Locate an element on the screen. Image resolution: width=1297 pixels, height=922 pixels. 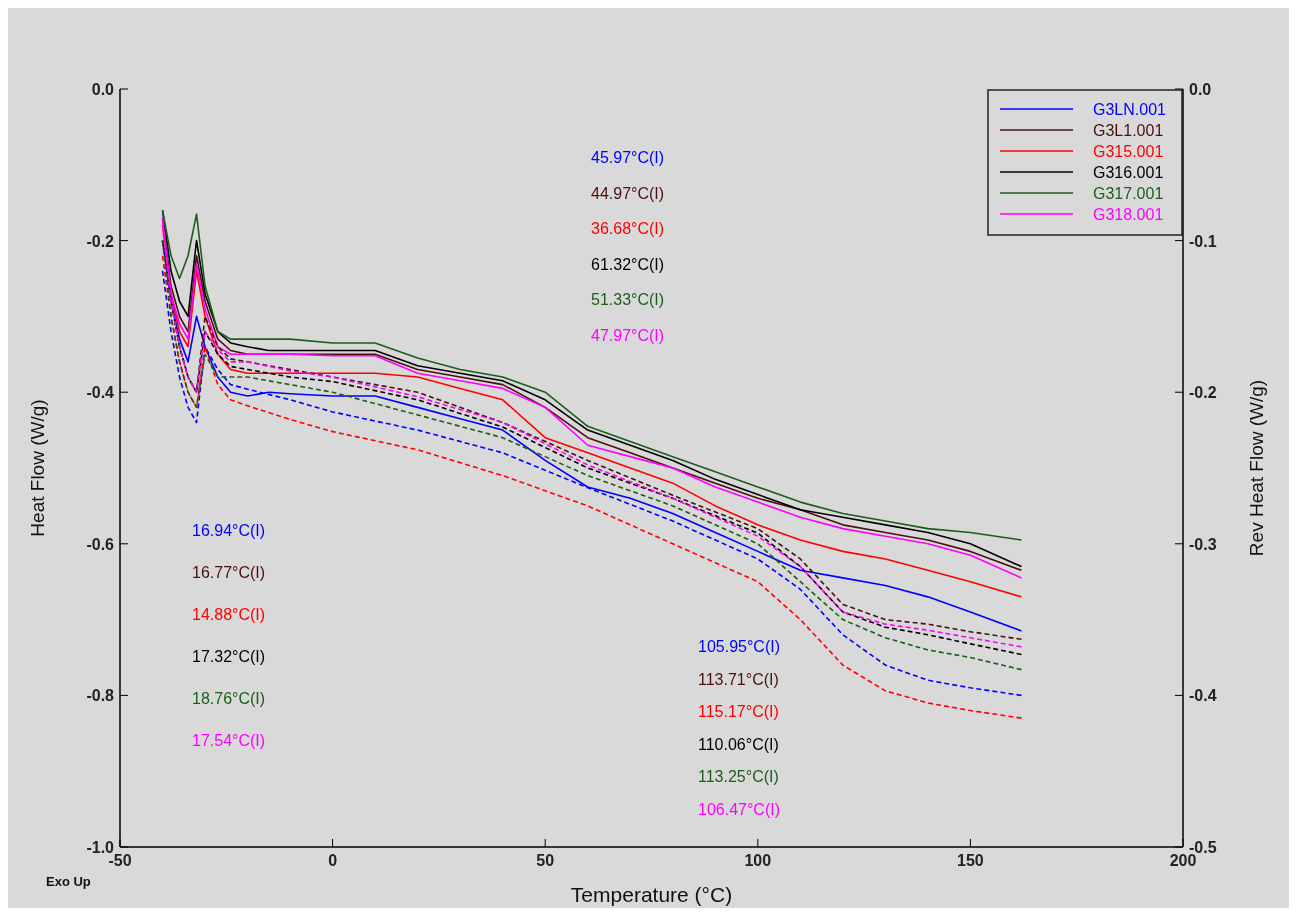
annotation: 18.76°C(I) is located at coordinates (229, 698).